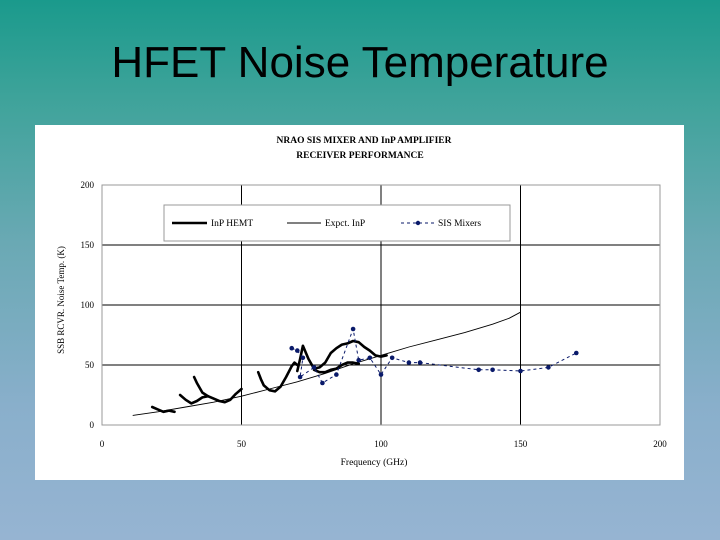 This screenshot has width=720, height=540. What do you see at coordinates (345, 224) in the screenshot?
I see `legend-label-expct-inp: Expct. InP` at bounding box center [345, 224].